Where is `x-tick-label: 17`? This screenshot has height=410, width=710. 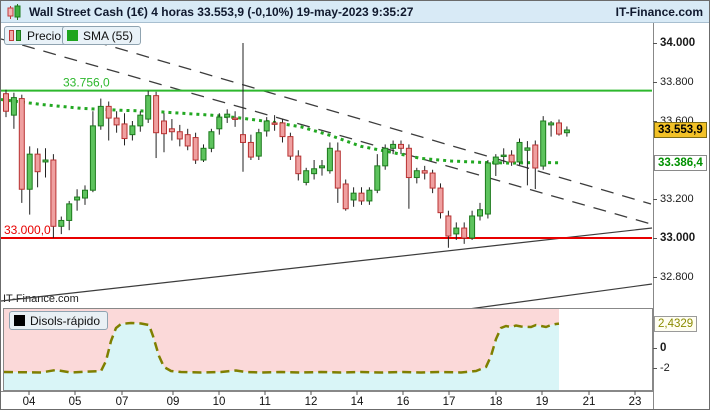 x-tick-label: 17 is located at coordinates (449, 402).